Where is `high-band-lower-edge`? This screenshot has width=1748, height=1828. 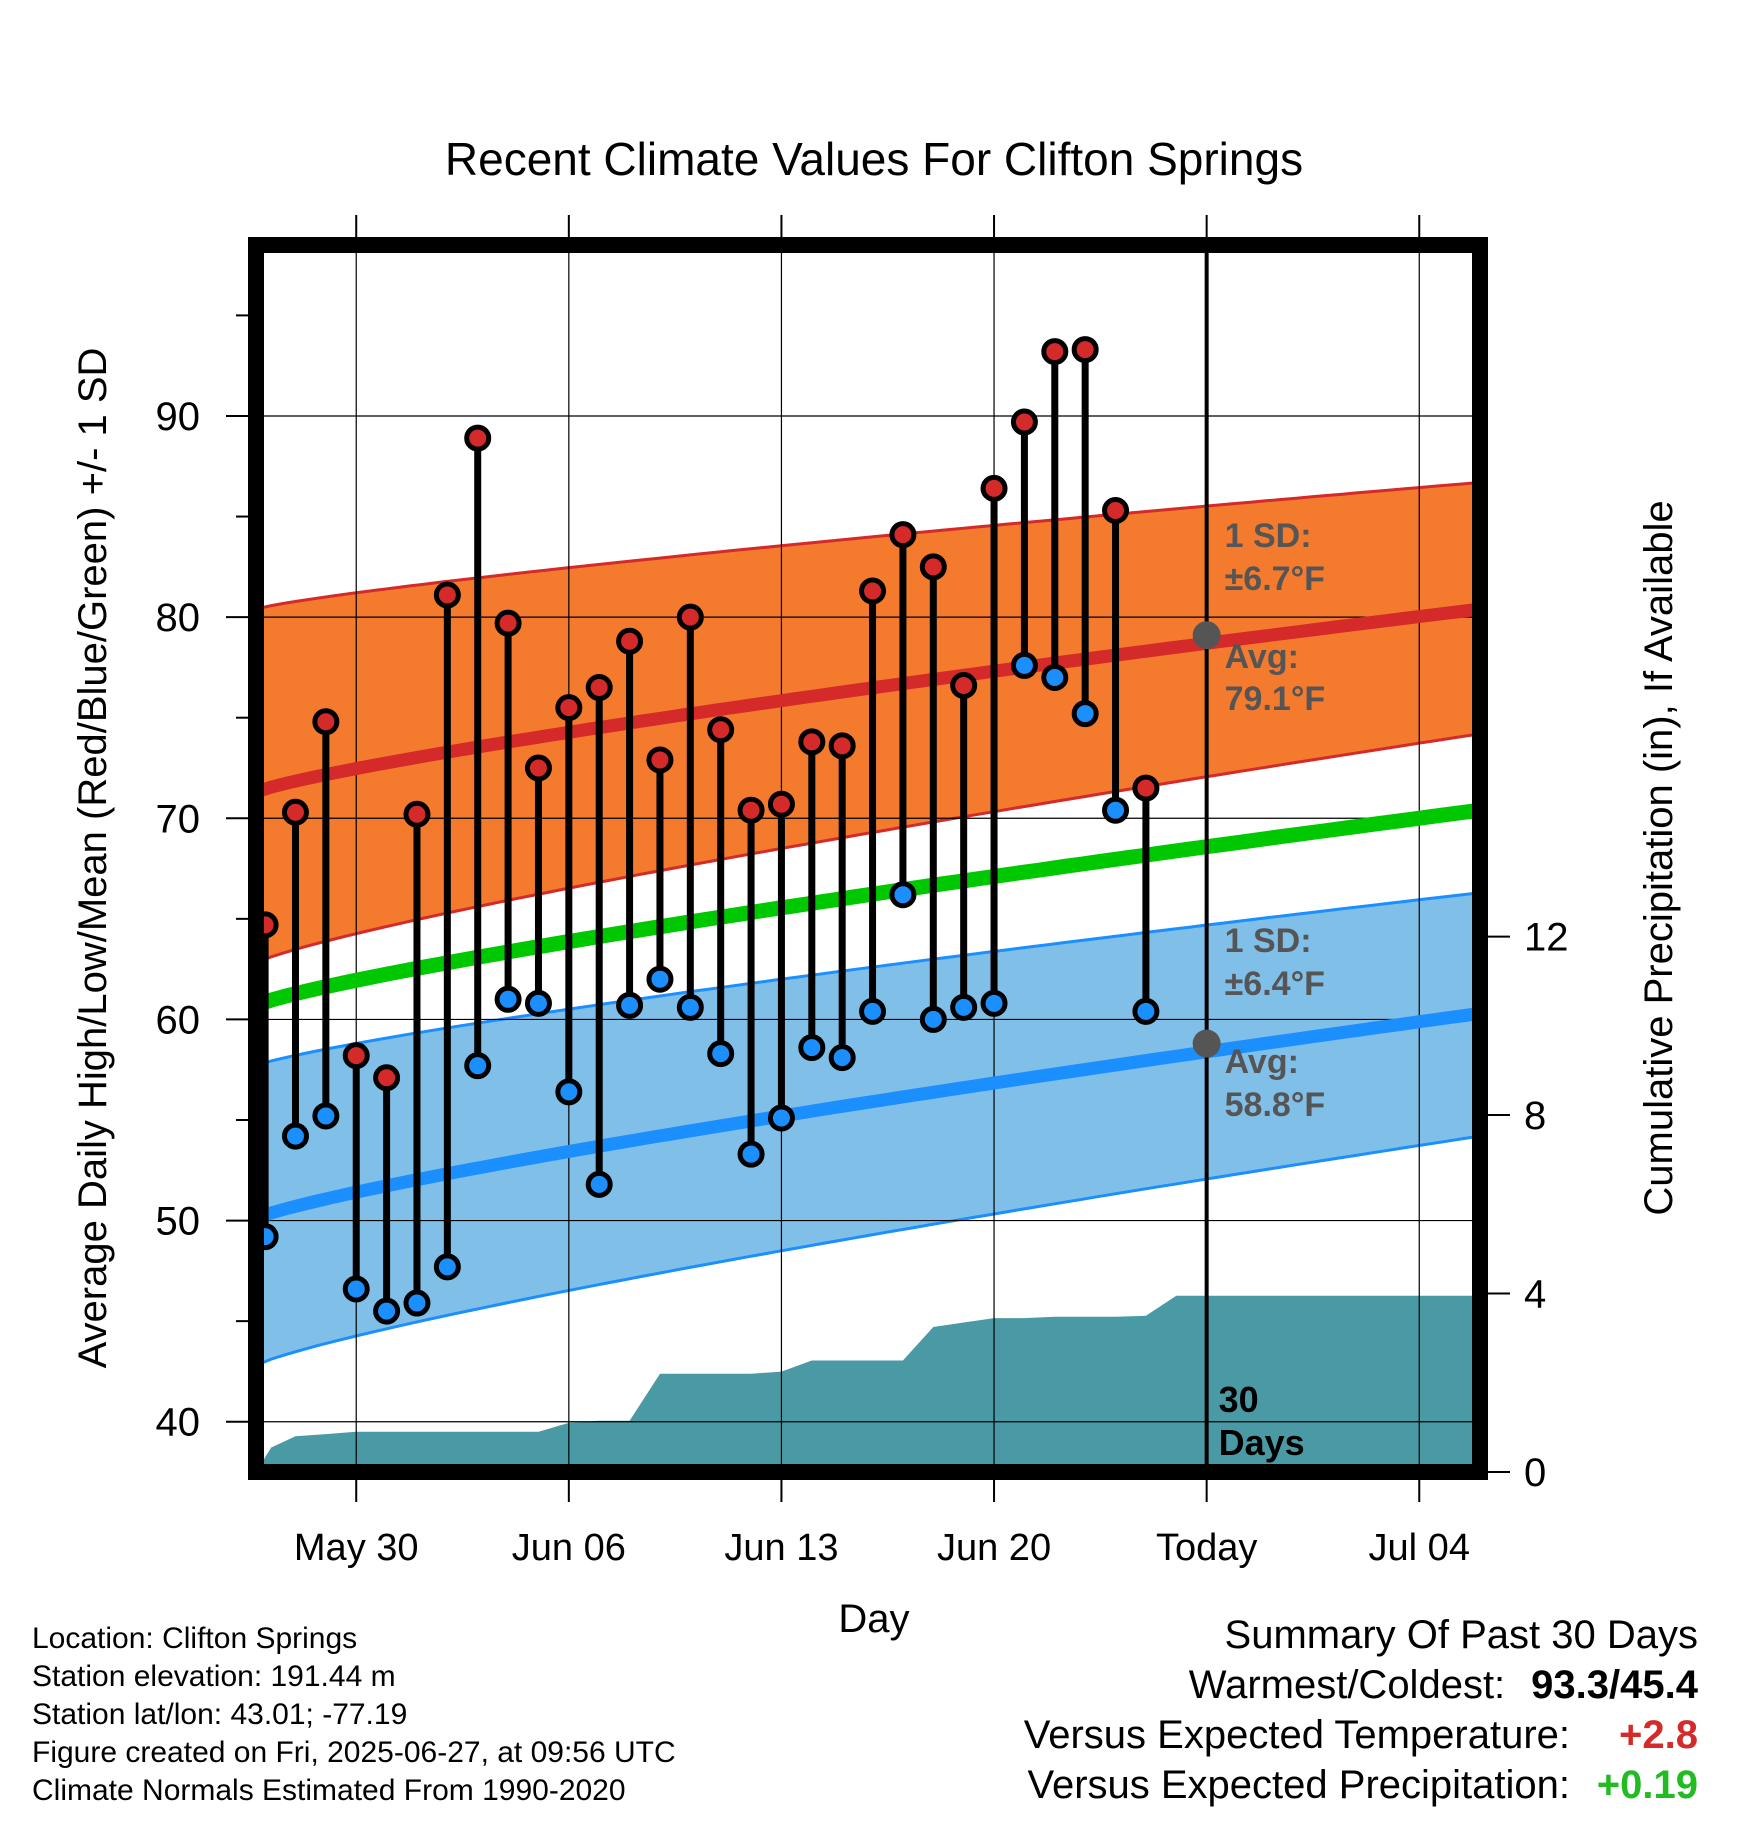
high-band-lower-edge is located at coordinates (868, 848).